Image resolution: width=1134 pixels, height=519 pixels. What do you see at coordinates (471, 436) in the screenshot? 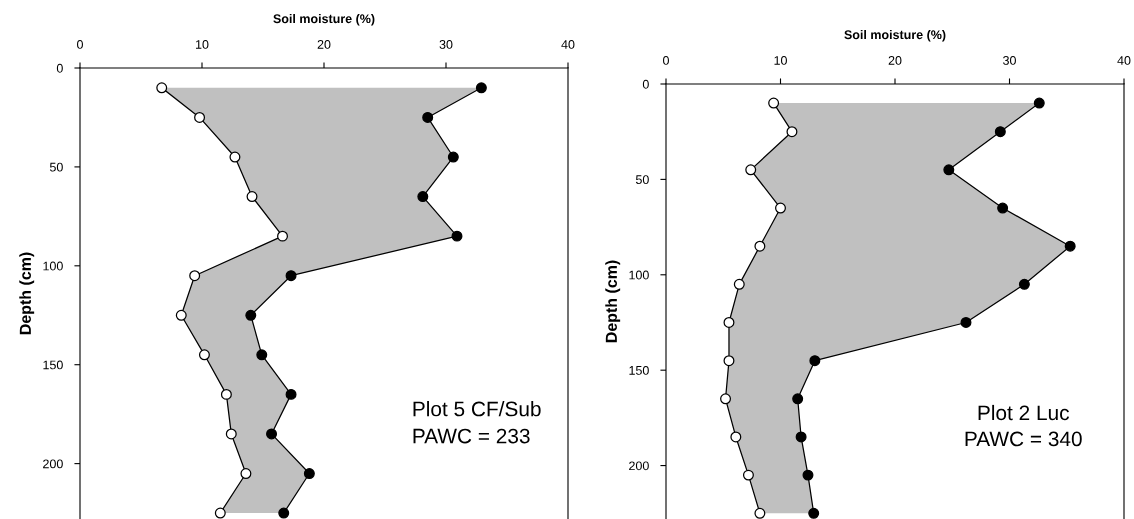
I see `annotation: PAWC = 233` at bounding box center [471, 436].